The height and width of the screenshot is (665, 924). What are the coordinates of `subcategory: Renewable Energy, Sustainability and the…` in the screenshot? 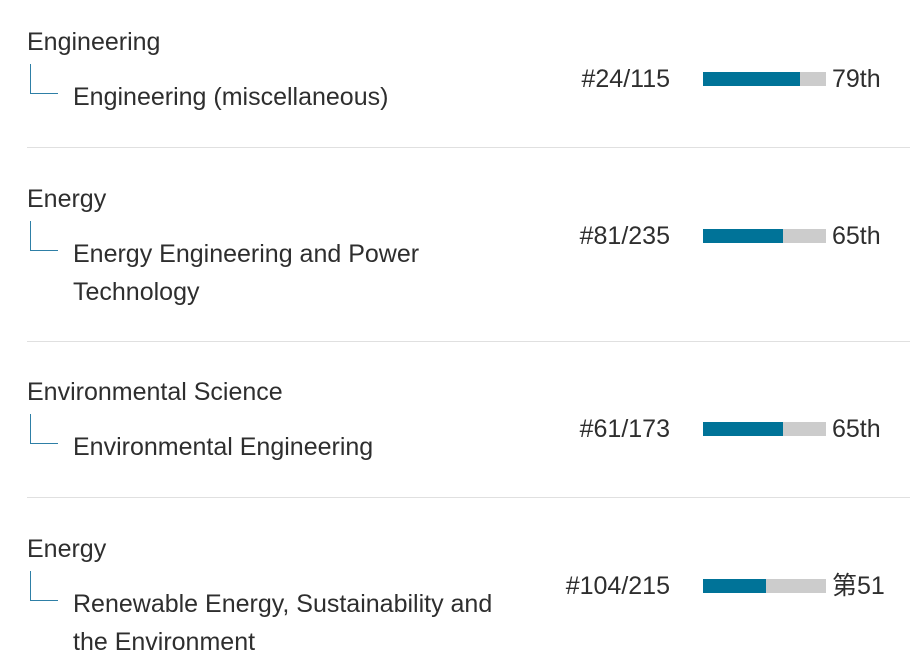 It's located at (283, 623).